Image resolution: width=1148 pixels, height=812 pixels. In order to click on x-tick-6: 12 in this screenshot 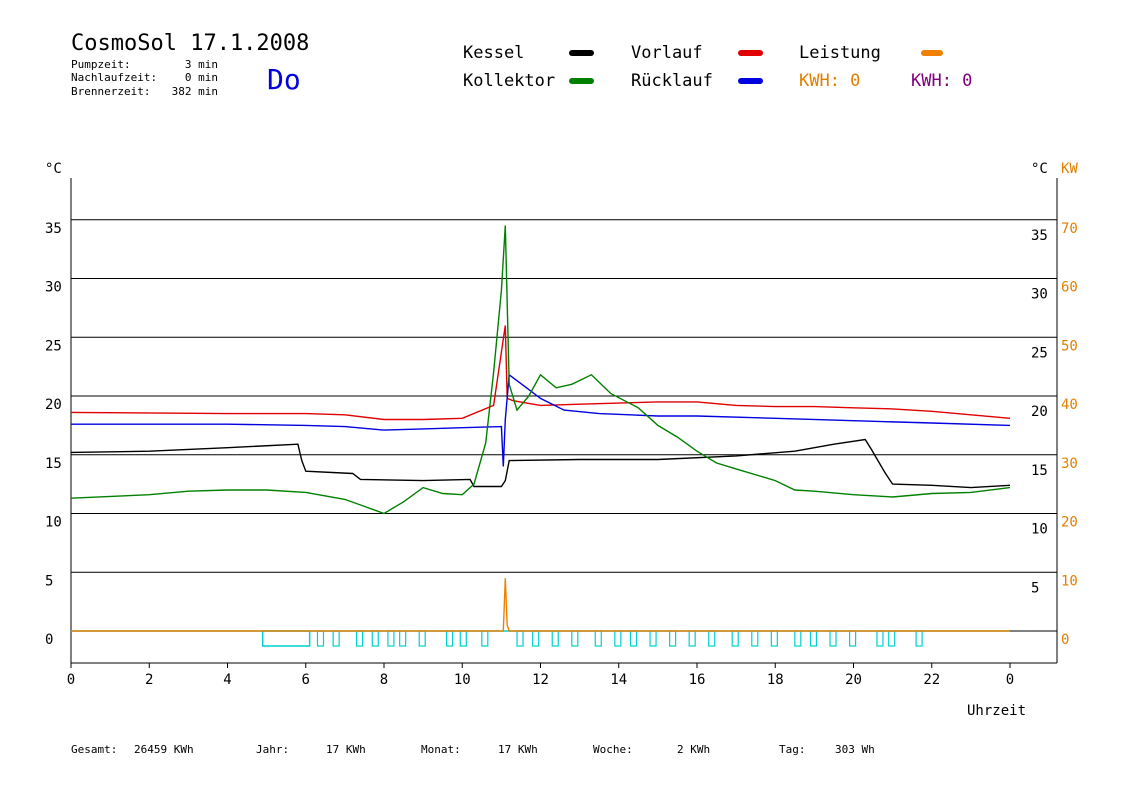, I will do `click(540, 680)`.